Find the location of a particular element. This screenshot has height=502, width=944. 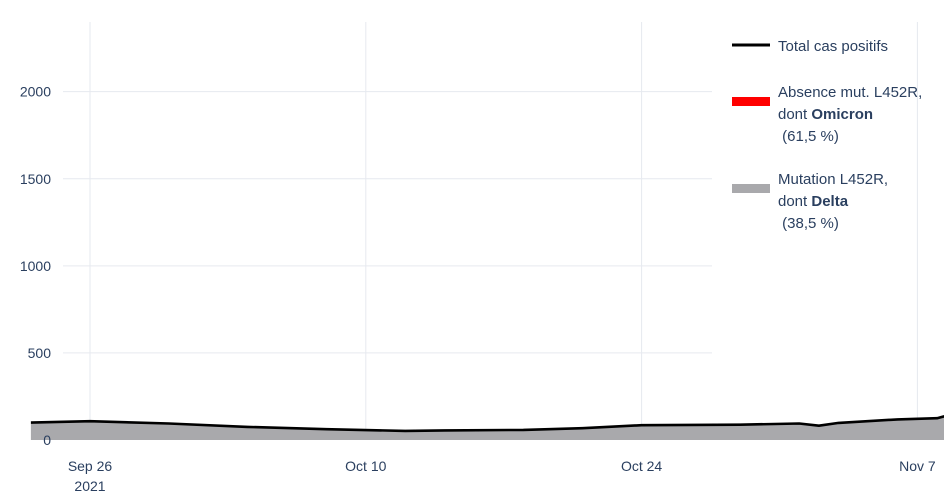

delta-area is located at coordinates (487, 428).